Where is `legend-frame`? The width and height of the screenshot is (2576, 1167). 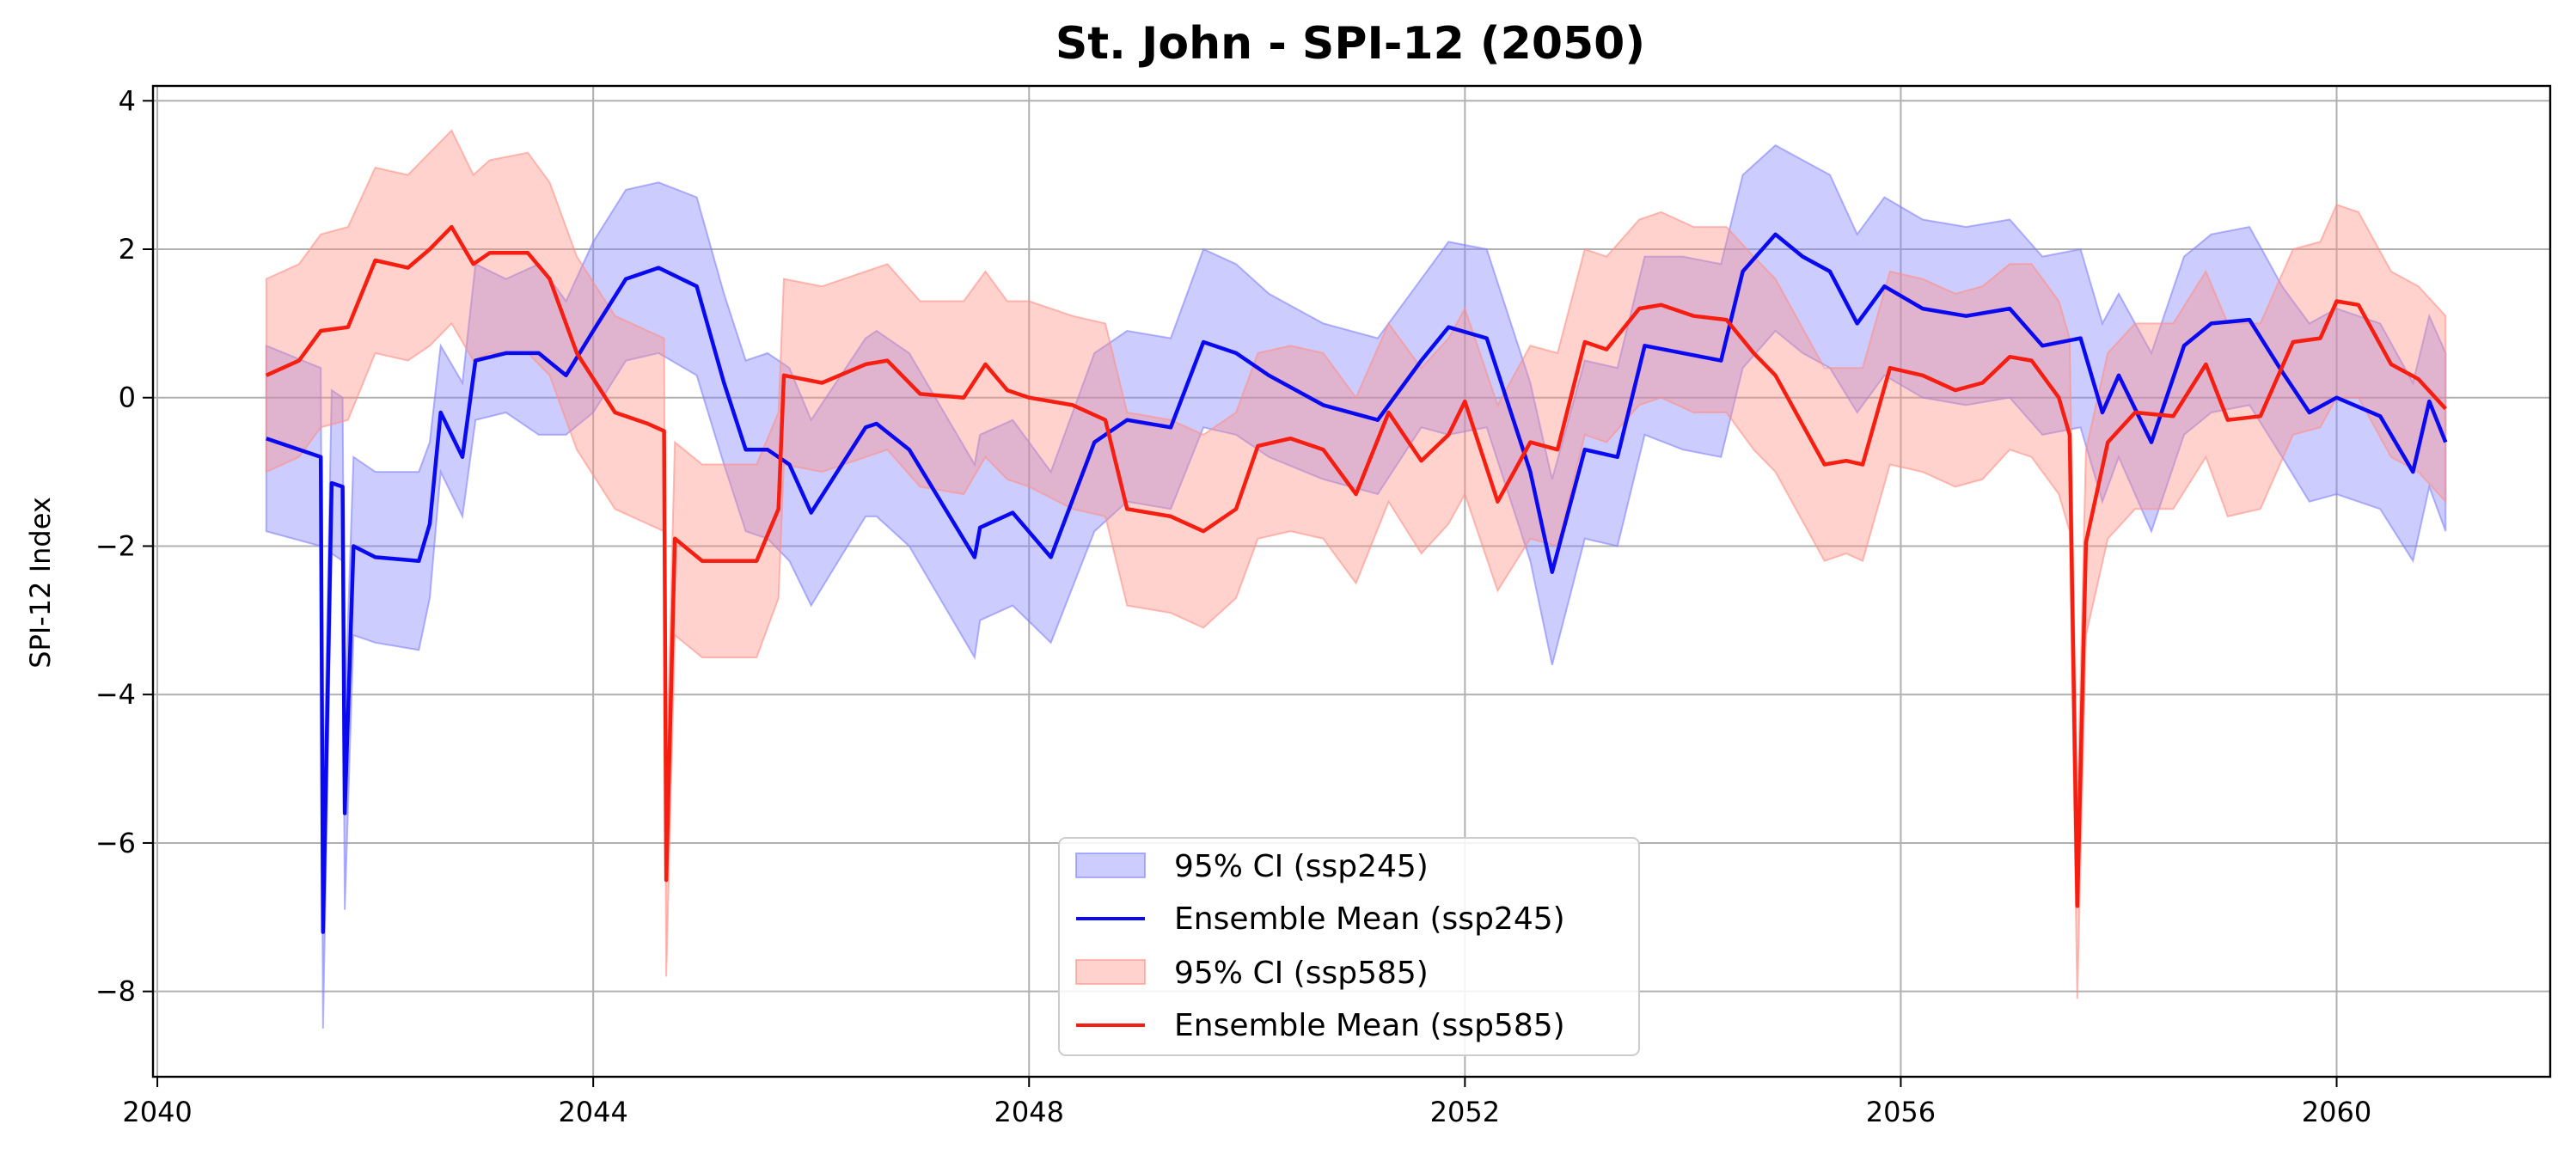 legend-frame is located at coordinates (1349, 946).